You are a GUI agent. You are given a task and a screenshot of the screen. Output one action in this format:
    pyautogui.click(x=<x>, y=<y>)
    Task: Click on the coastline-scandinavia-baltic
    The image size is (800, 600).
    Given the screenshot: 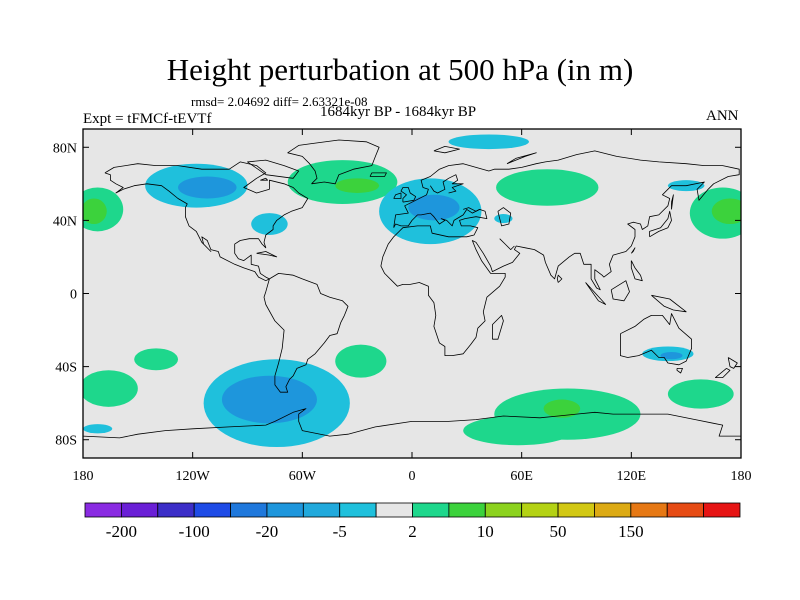 What is the action you would take?
    pyautogui.click(x=446, y=184)
    